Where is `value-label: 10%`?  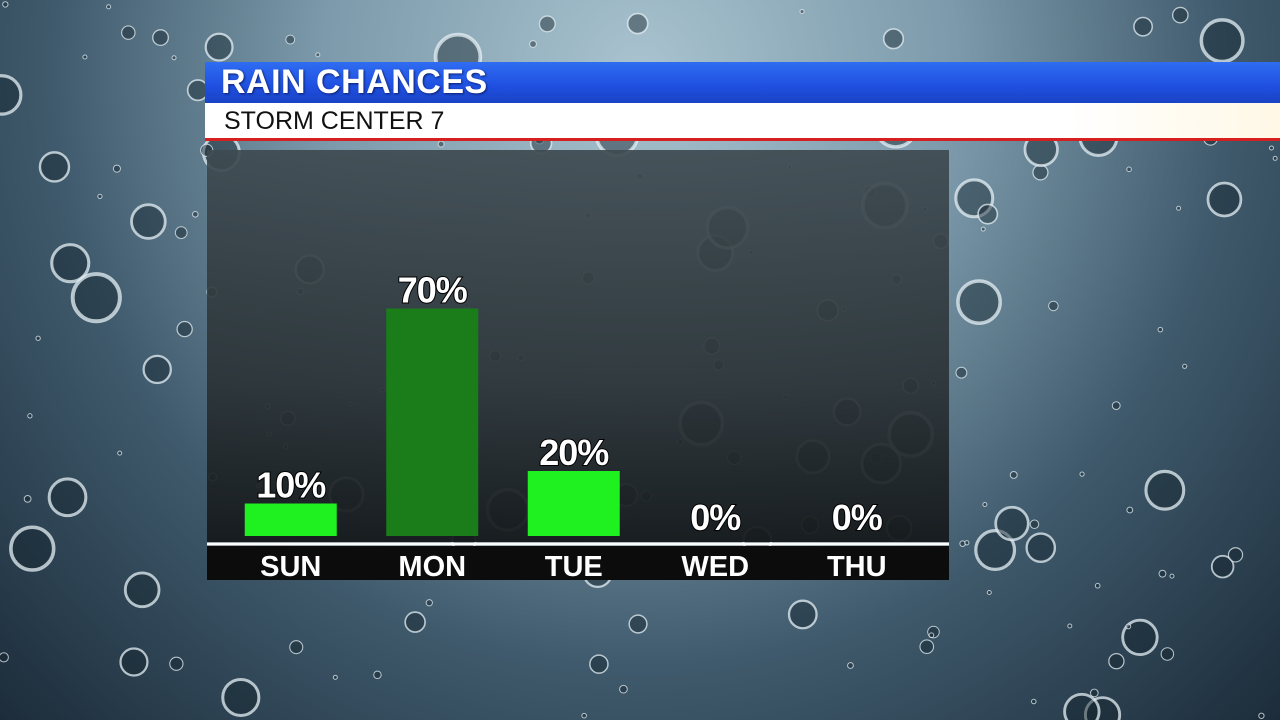
value-label: 10% is located at coordinates (291, 485).